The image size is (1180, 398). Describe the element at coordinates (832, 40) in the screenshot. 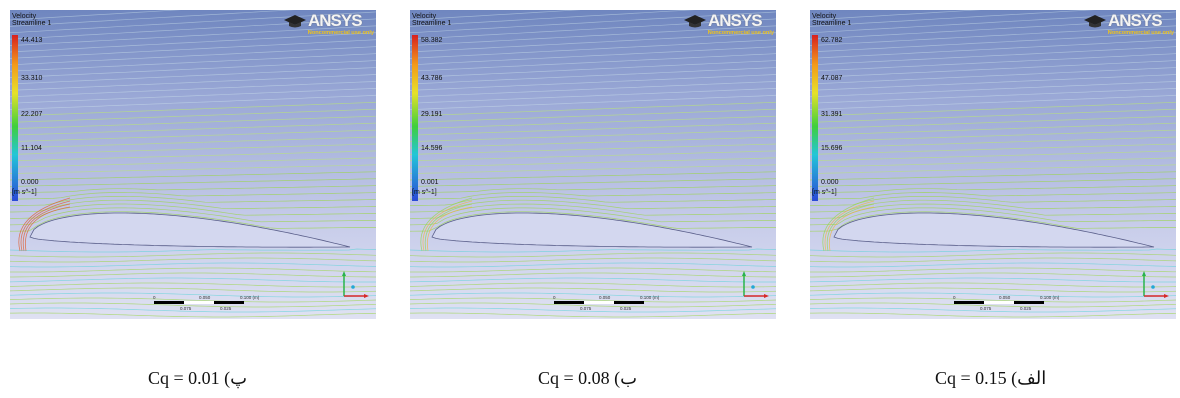

I see `legend-tick: 62.782` at that location.